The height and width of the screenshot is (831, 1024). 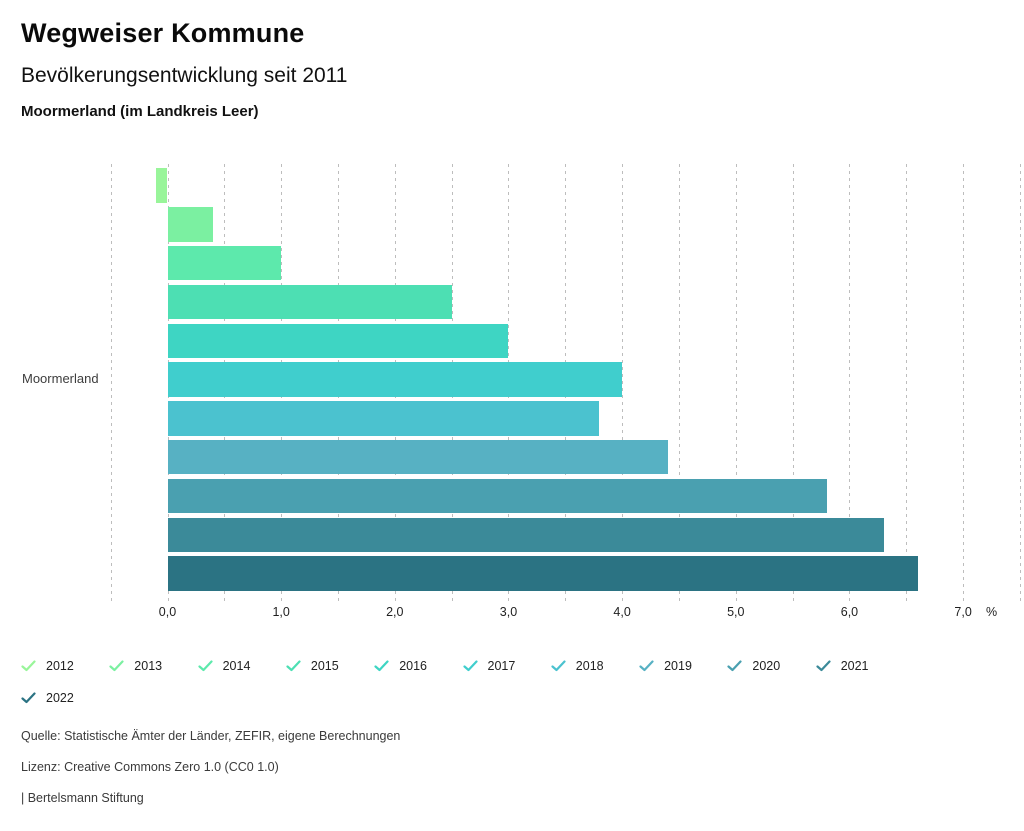 I want to click on bar-2014, so click(x=224, y=263).